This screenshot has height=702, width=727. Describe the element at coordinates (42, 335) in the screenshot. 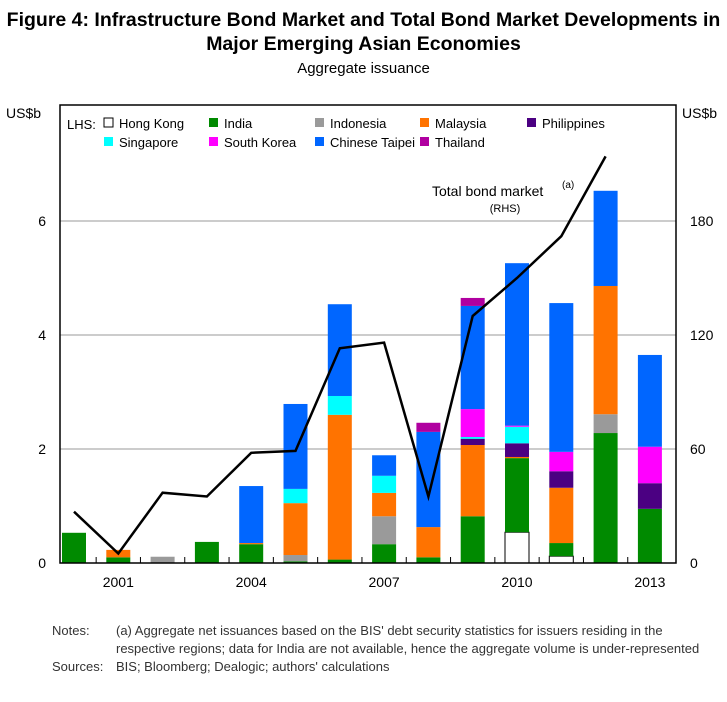

I see `y-left-tick-label: 4` at that location.